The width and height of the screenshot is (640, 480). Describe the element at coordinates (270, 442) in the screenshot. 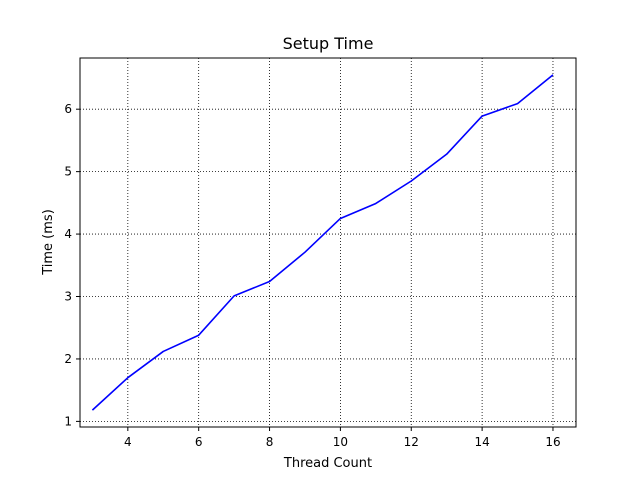

I see `x-tick-label: 8` at that location.